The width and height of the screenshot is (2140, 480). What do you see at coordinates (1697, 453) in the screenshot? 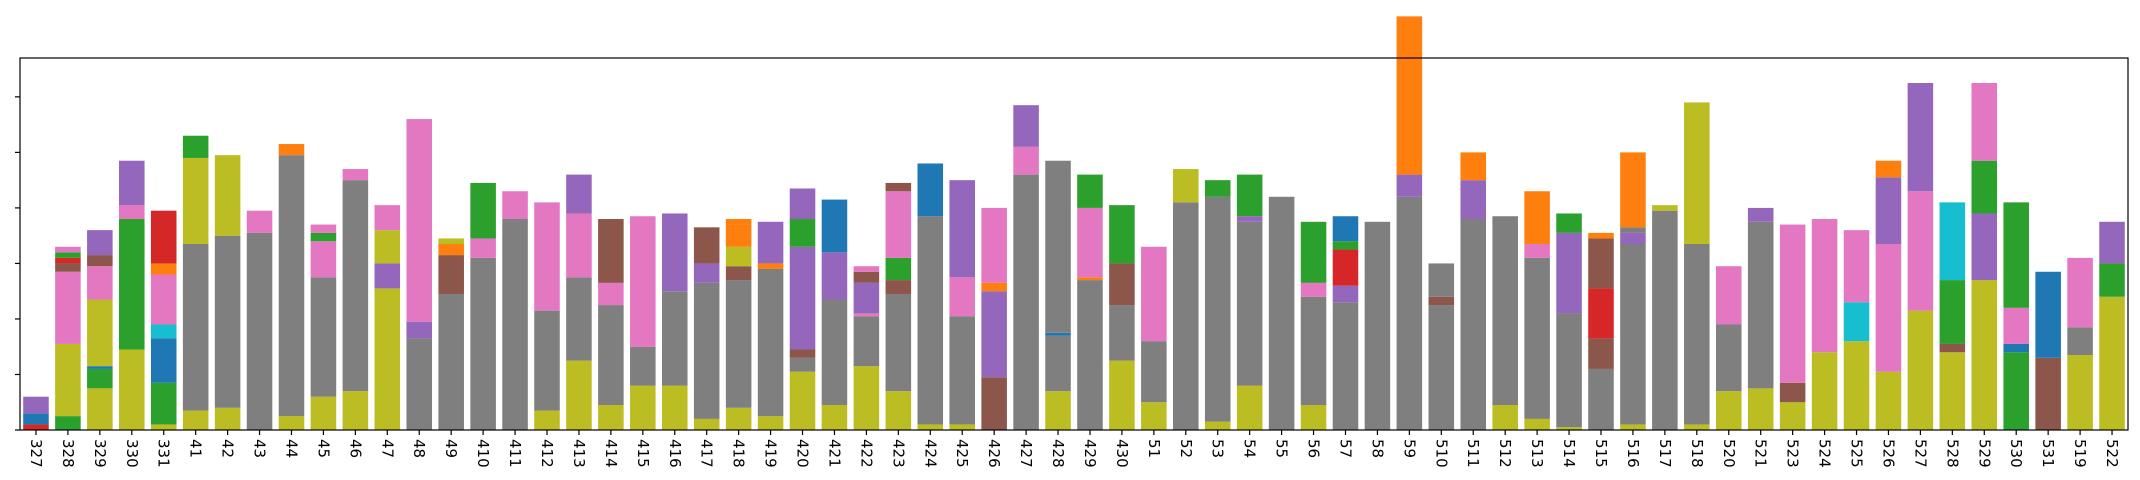
I see `x-tick-label: 518` at bounding box center [1697, 453].